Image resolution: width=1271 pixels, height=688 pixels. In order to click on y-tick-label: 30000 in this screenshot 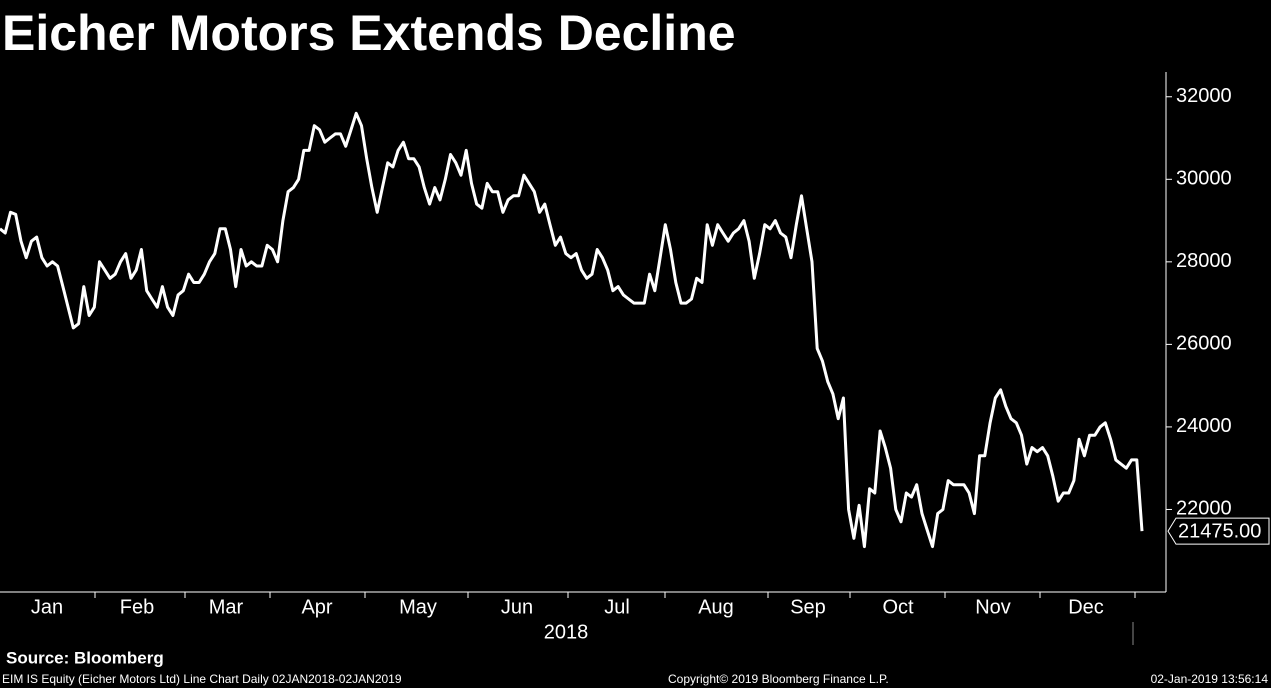, I will do `click(1204, 179)`.